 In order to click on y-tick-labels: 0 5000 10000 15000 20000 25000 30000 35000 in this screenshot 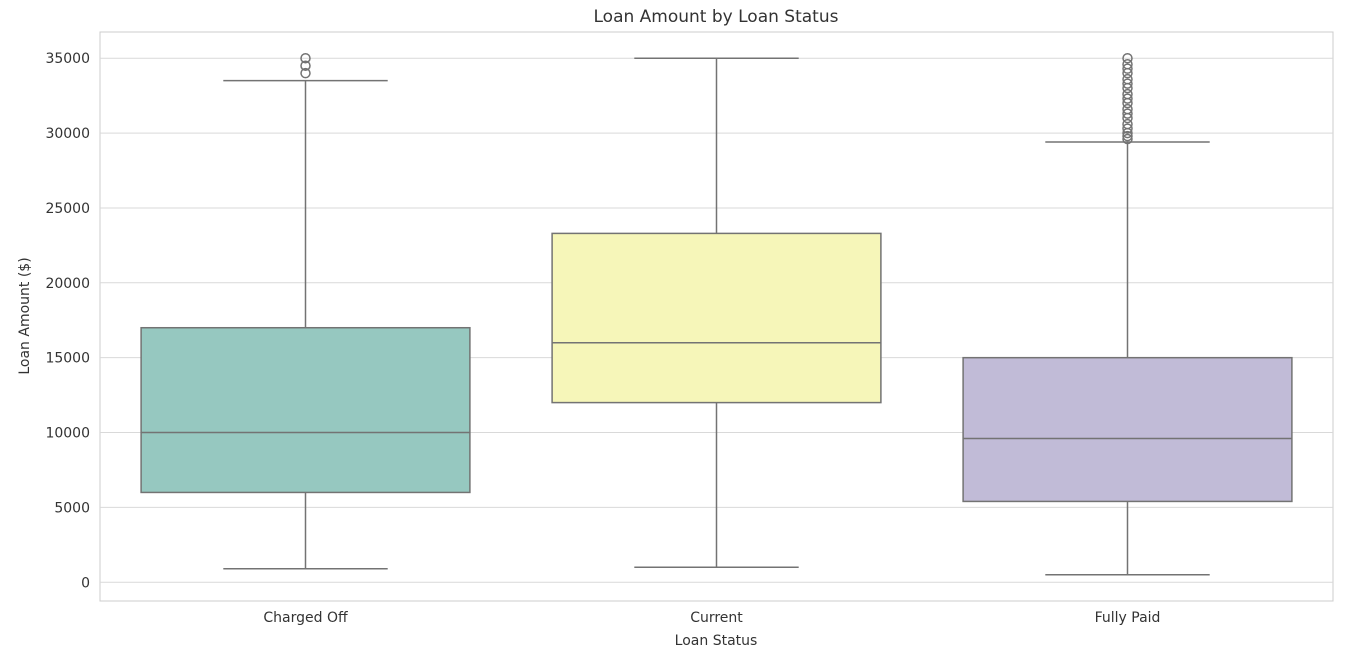, I will do `click(67, 321)`.